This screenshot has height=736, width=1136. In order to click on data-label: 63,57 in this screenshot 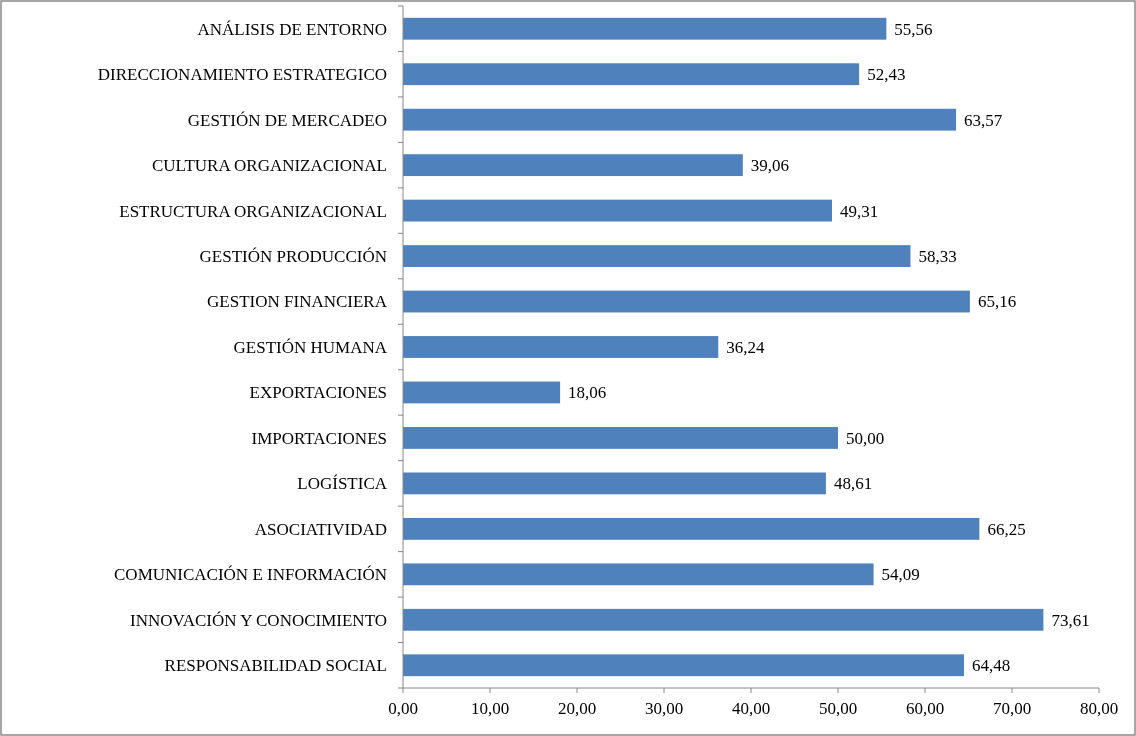, I will do `click(983, 120)`.